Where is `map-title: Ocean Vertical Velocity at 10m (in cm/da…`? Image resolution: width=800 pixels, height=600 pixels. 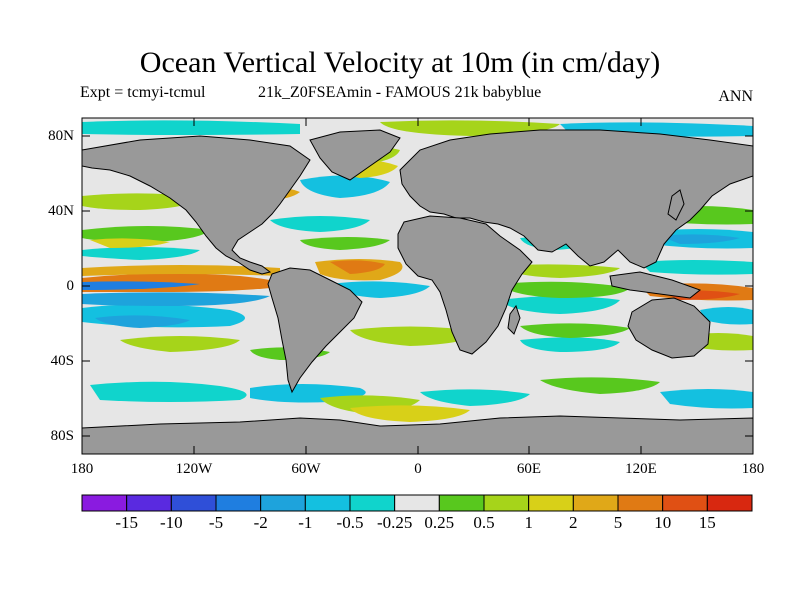
map-title: Ocean Vertical Velocity at 10m (in cm/da… is located at coordinates (400, 62).